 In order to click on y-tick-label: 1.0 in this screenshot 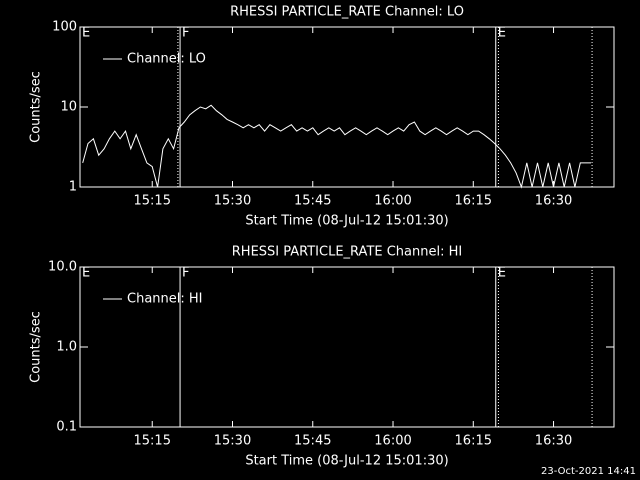, I will do `click(66, 347)`.